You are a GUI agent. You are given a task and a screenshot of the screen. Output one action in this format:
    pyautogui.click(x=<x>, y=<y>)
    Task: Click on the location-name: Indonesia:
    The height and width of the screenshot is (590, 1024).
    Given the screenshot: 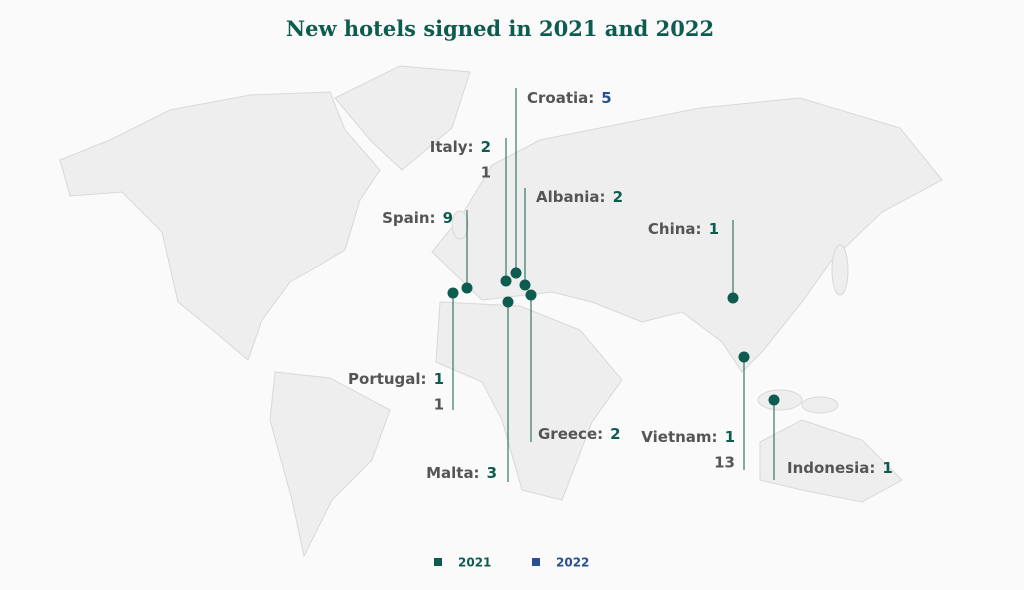 What is the action you would take?
    pyautogui.click(x=831, y=468)
    